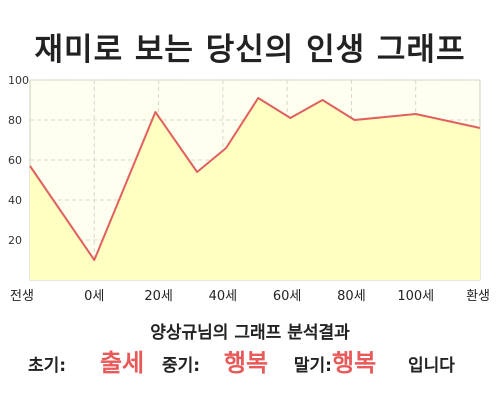 The image size is (500, 400). Describe the element at coordinates (351, 296) in the screenshot. I see `x-tick-label: 80세` at that location.